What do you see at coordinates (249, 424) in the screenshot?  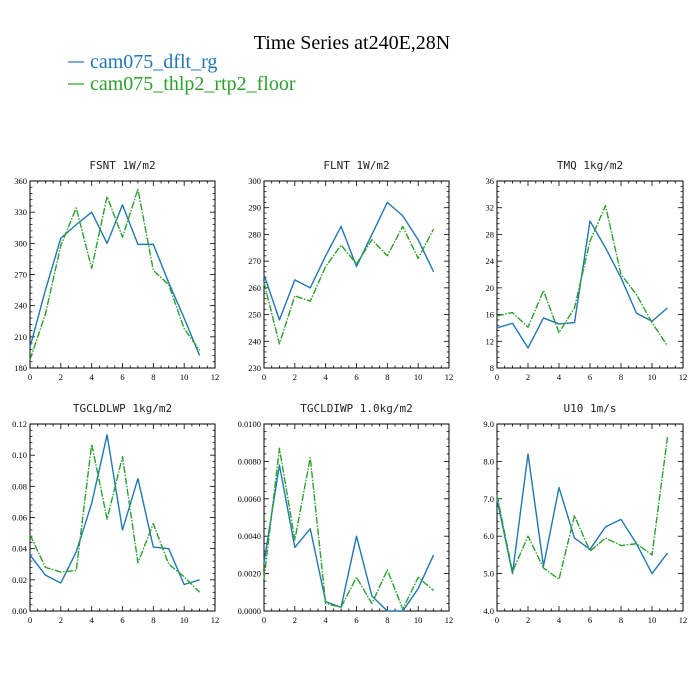 I see `y-tick-label: 0.0100` at bounding box center [249, 424].